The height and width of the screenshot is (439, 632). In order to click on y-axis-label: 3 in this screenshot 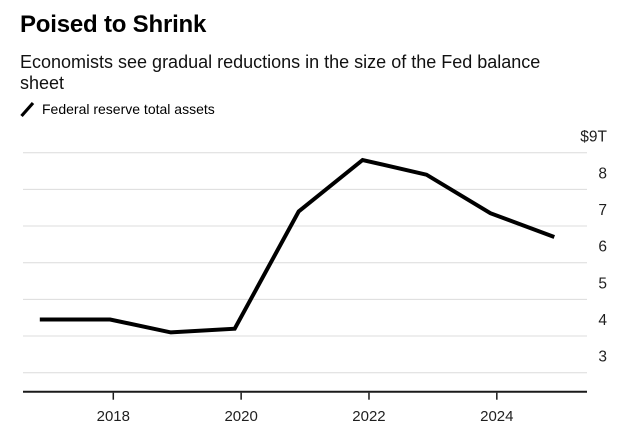, I will do `click(602, 357)`.